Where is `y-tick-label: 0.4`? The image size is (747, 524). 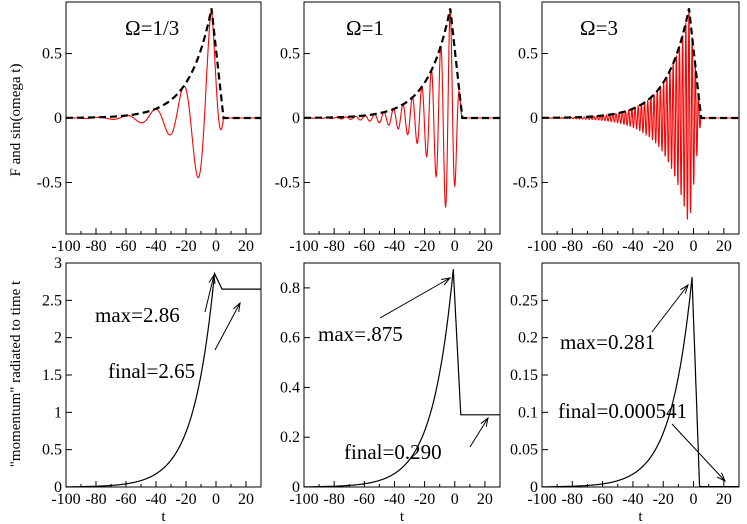
y-tick-label: 0.4 is located at coordinates (290, 387).